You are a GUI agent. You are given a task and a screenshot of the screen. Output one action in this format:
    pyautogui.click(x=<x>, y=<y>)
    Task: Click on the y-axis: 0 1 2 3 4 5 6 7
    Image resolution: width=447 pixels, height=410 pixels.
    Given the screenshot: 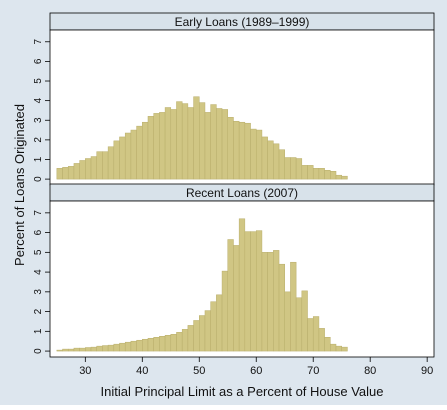 What is the action you would take?
    pyautogui.click(x=41, y=110)
    